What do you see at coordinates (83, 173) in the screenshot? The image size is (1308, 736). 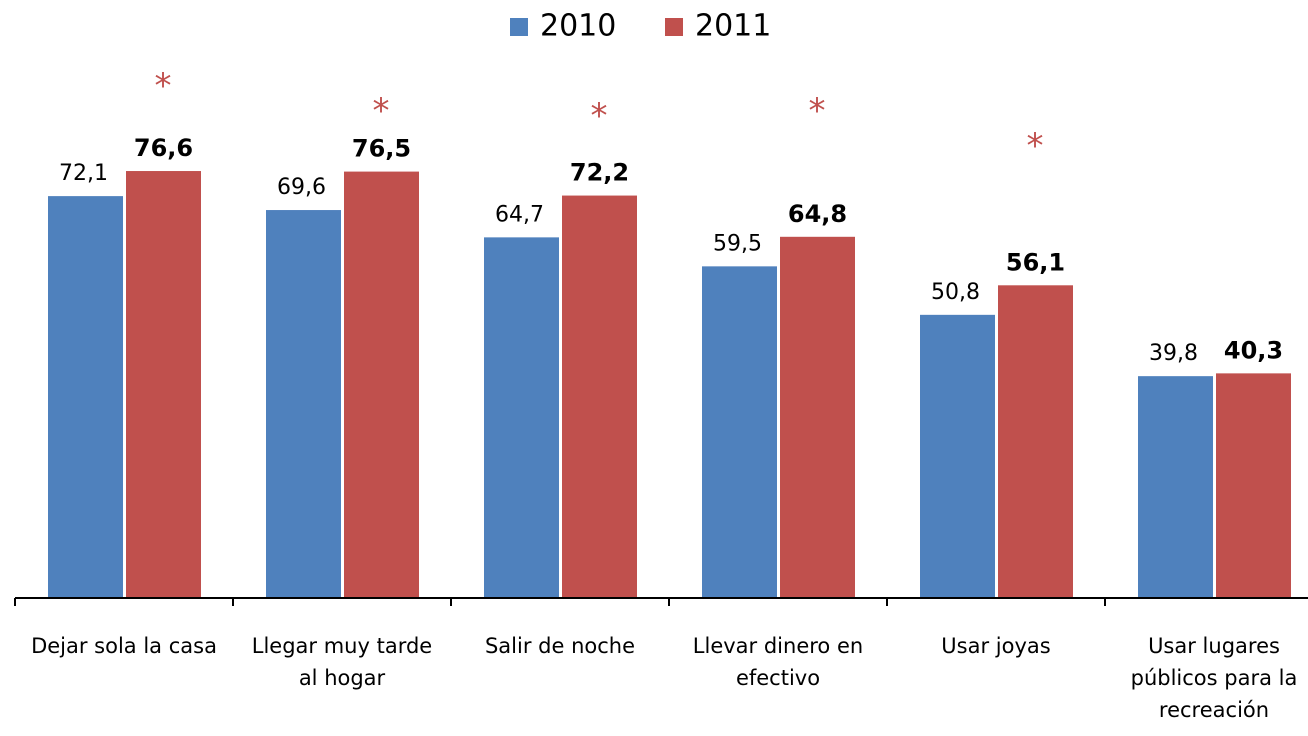 I see `value-label: 72,1` at bounding box center [83, 173].